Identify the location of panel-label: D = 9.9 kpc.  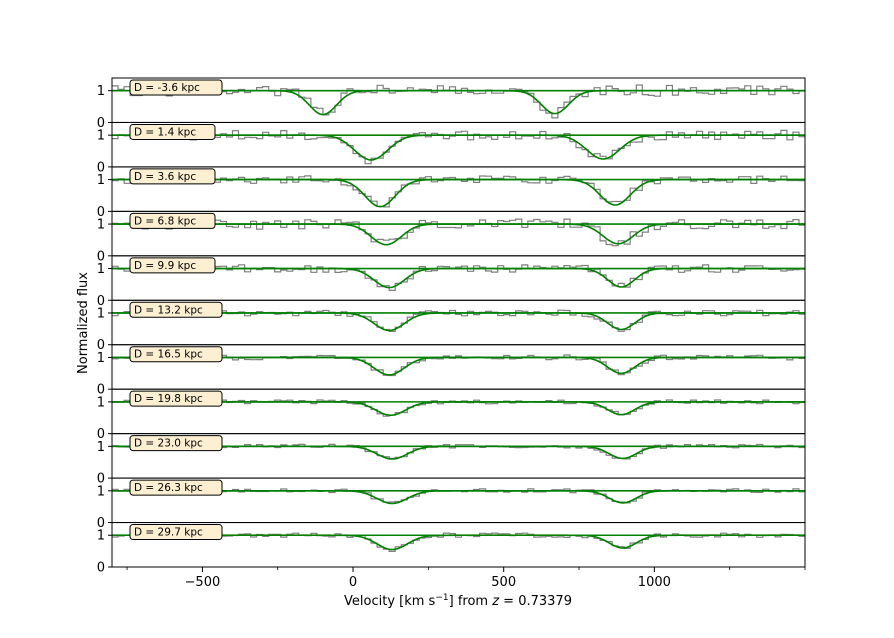
(172, 265).